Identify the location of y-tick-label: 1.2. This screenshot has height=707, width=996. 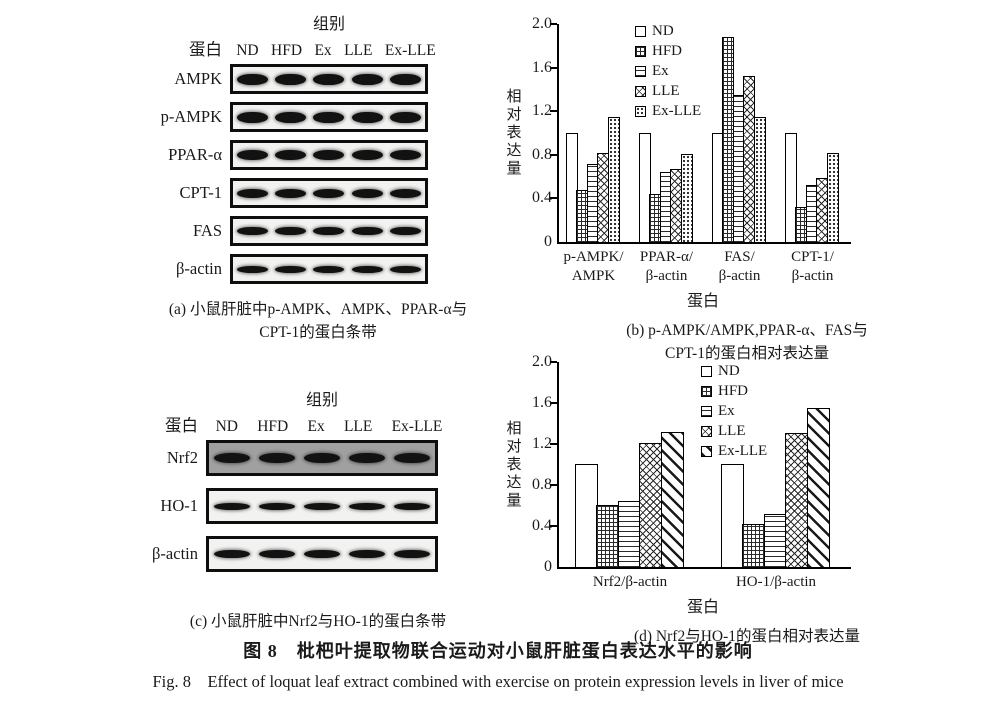
(542, 111).